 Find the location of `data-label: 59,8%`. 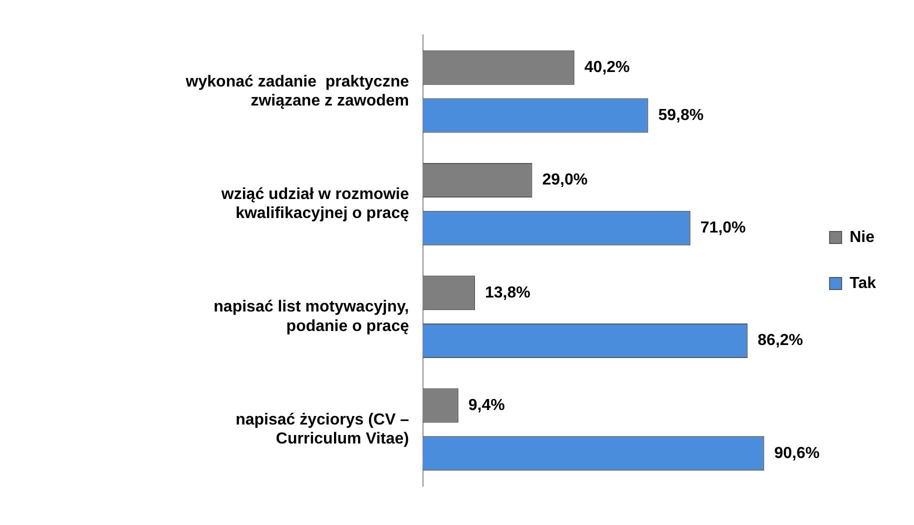

data-label: 59,8% is located at coordinates (681, 115).